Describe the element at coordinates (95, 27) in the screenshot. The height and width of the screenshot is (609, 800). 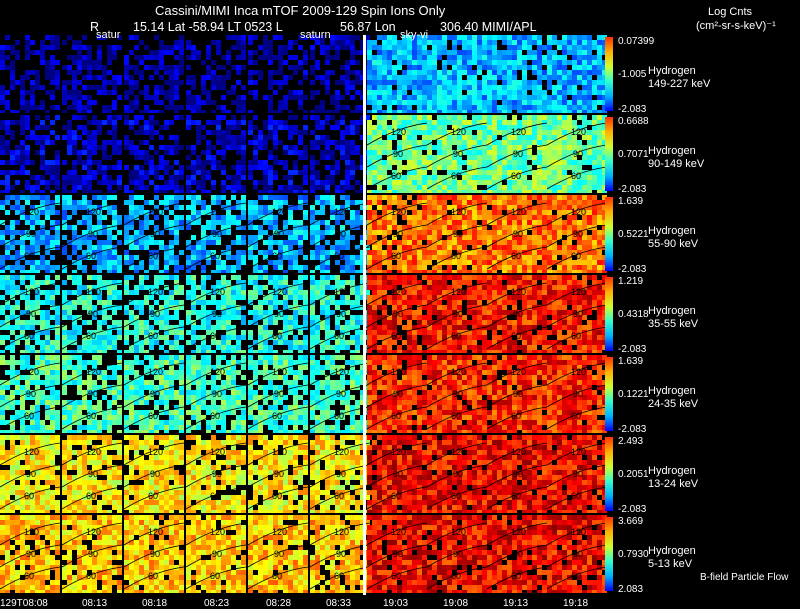
I see `r-label: R` at that location.